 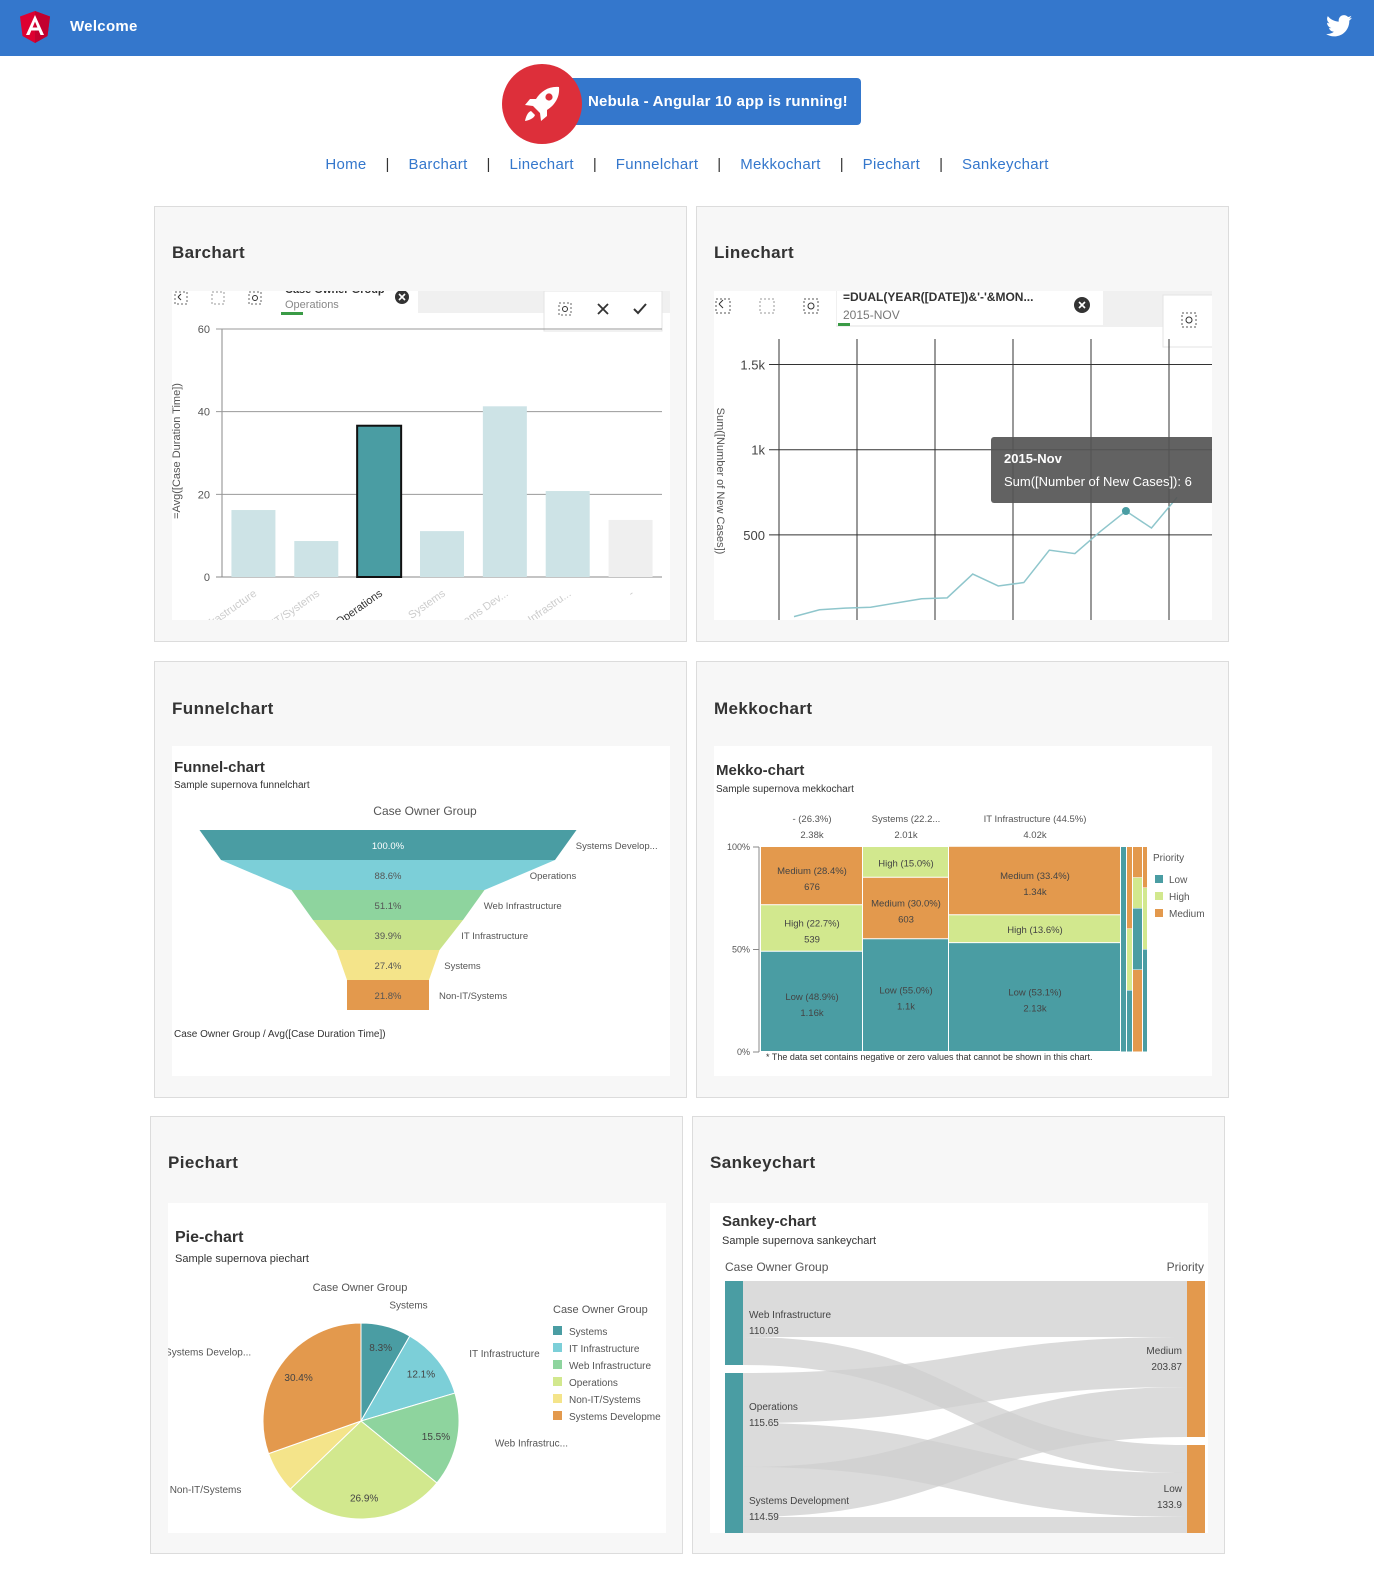 I want to click on confirm-selection-icon, so click(x=640, y=309).